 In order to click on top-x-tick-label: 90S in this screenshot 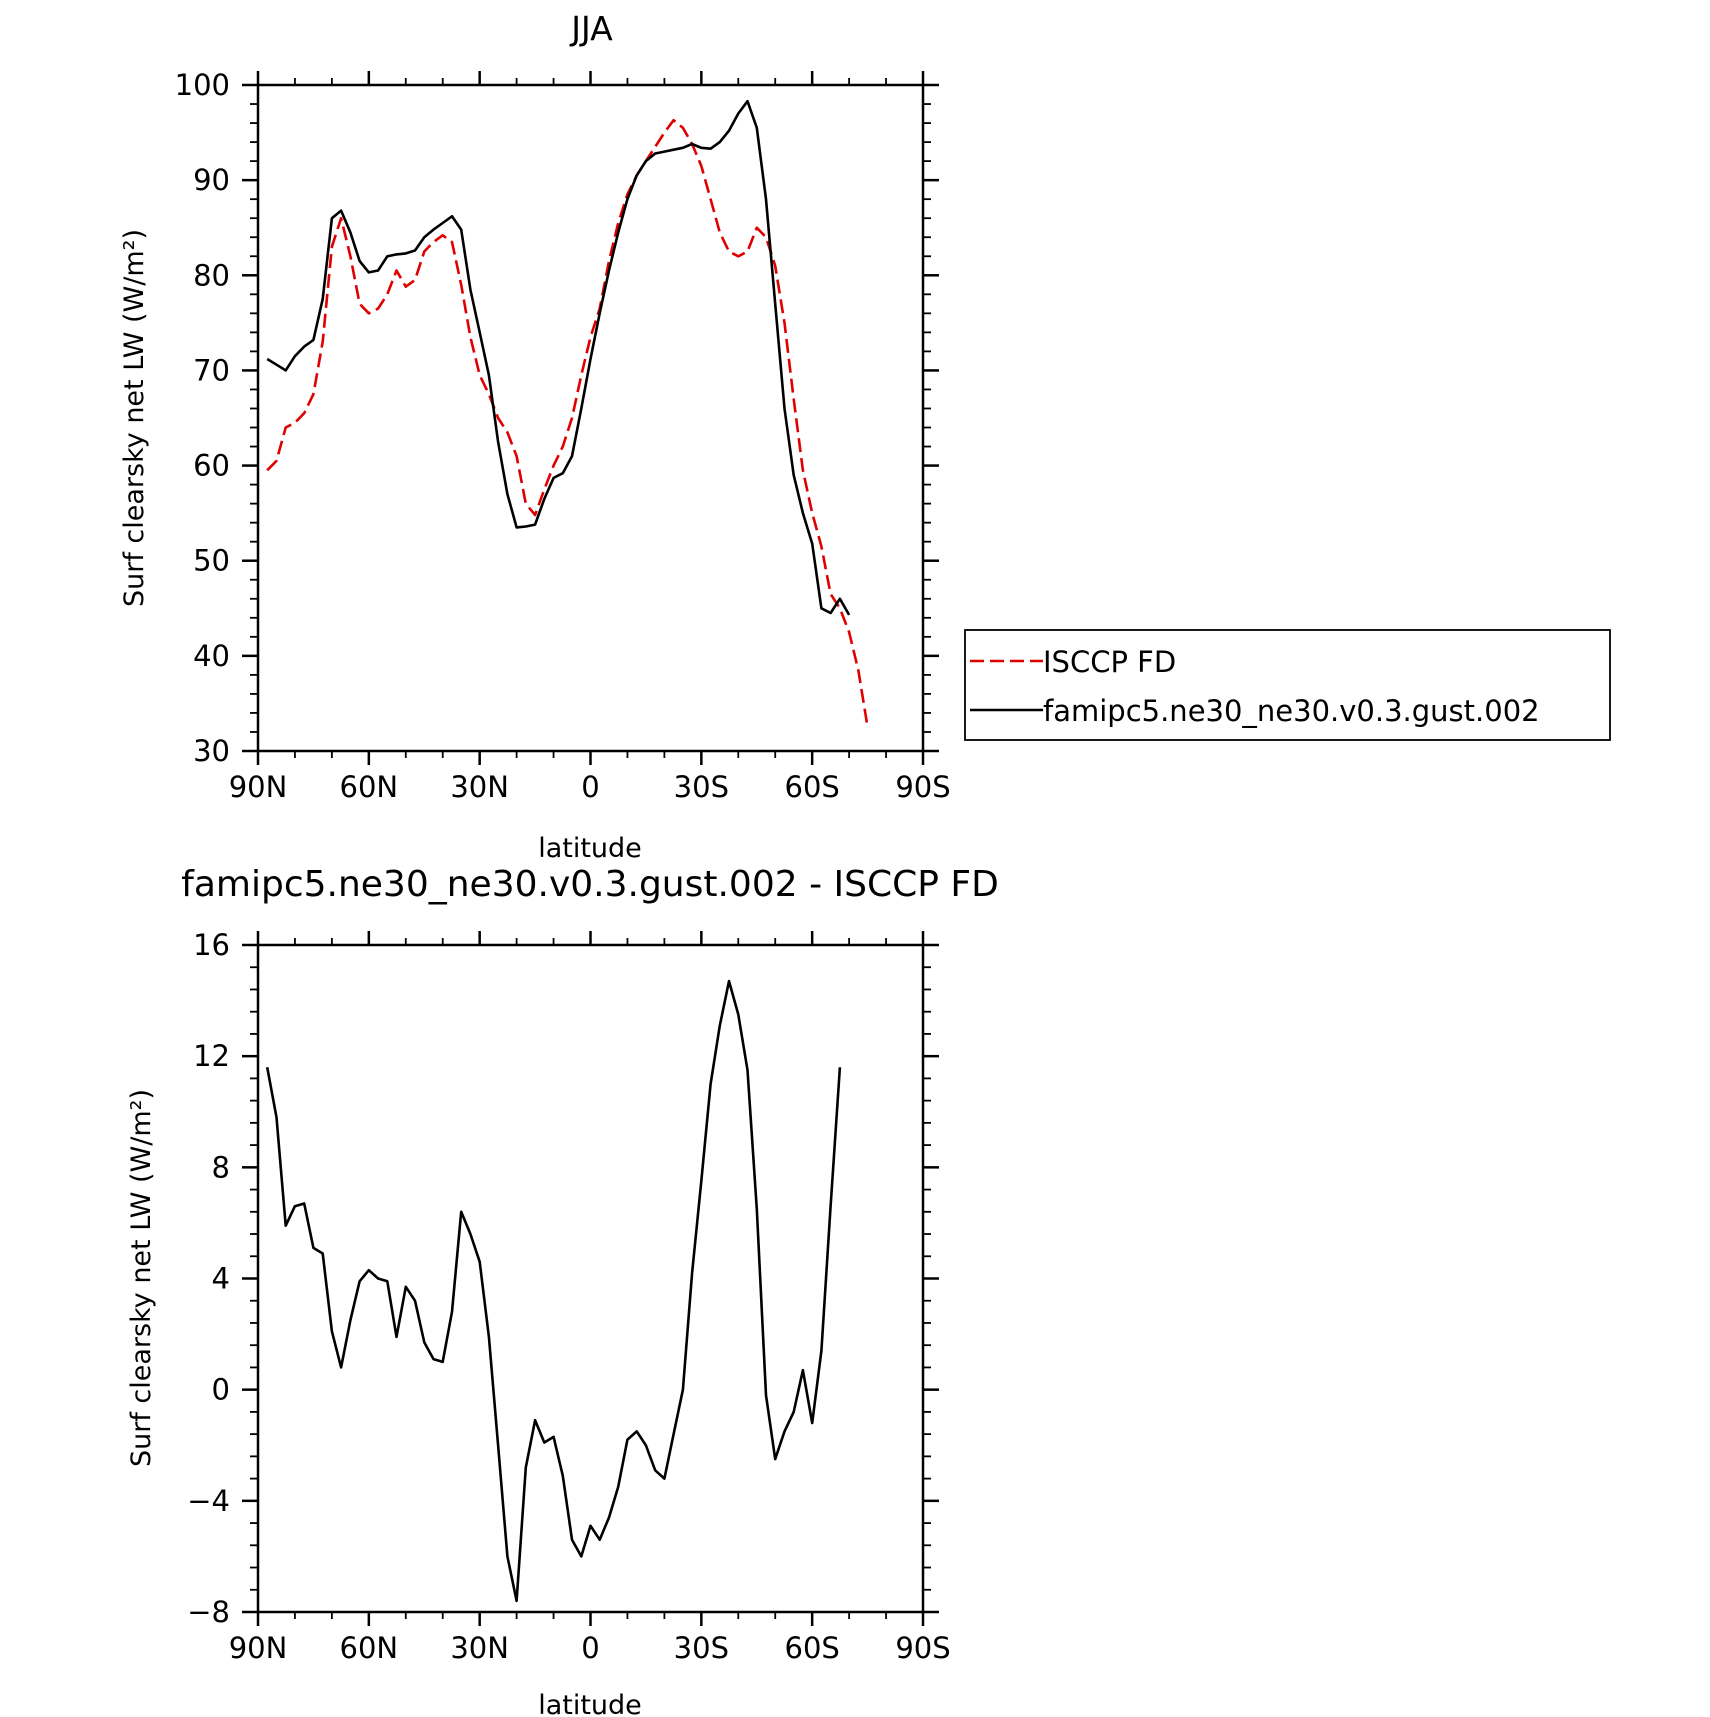, I will do `click(922, 787)`.